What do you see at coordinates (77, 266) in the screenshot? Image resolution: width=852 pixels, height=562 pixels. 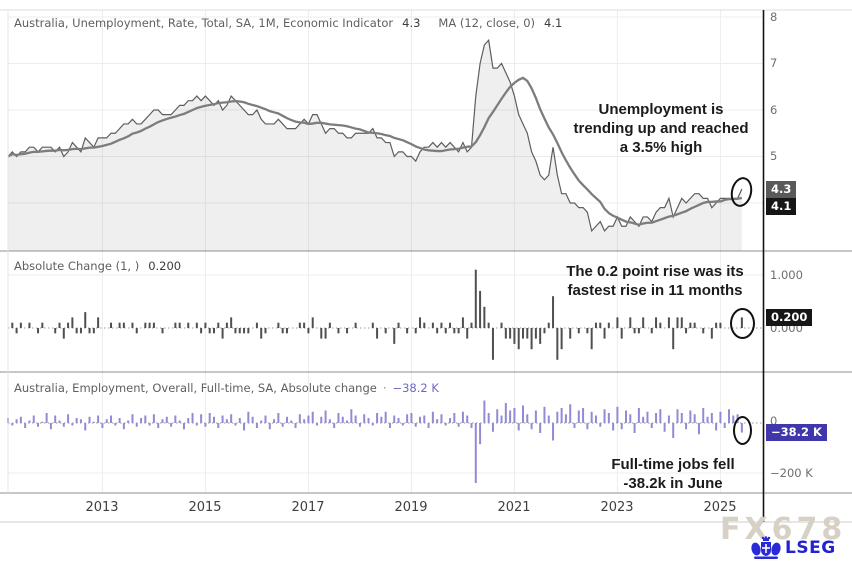 I see `series2-title: Absolute Change (1, )` at bounding box center [77, 266].